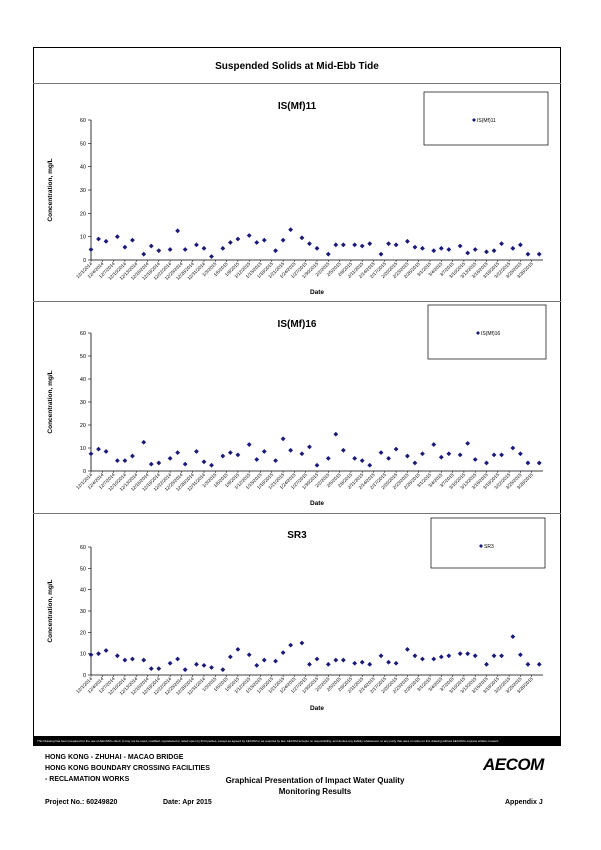 The height and width of the screenshot is (850, 601). What do you see at coordinates (83, 214) in the screenshot?
I see `y-tick-label: 20` at bounding box center [83, 214].